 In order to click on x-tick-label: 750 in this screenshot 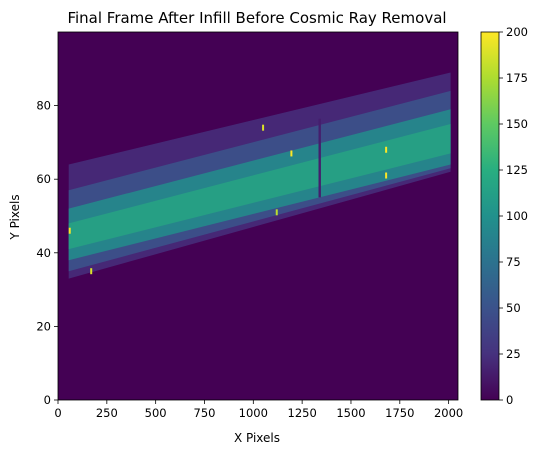, I will do `click(205, 413)`.